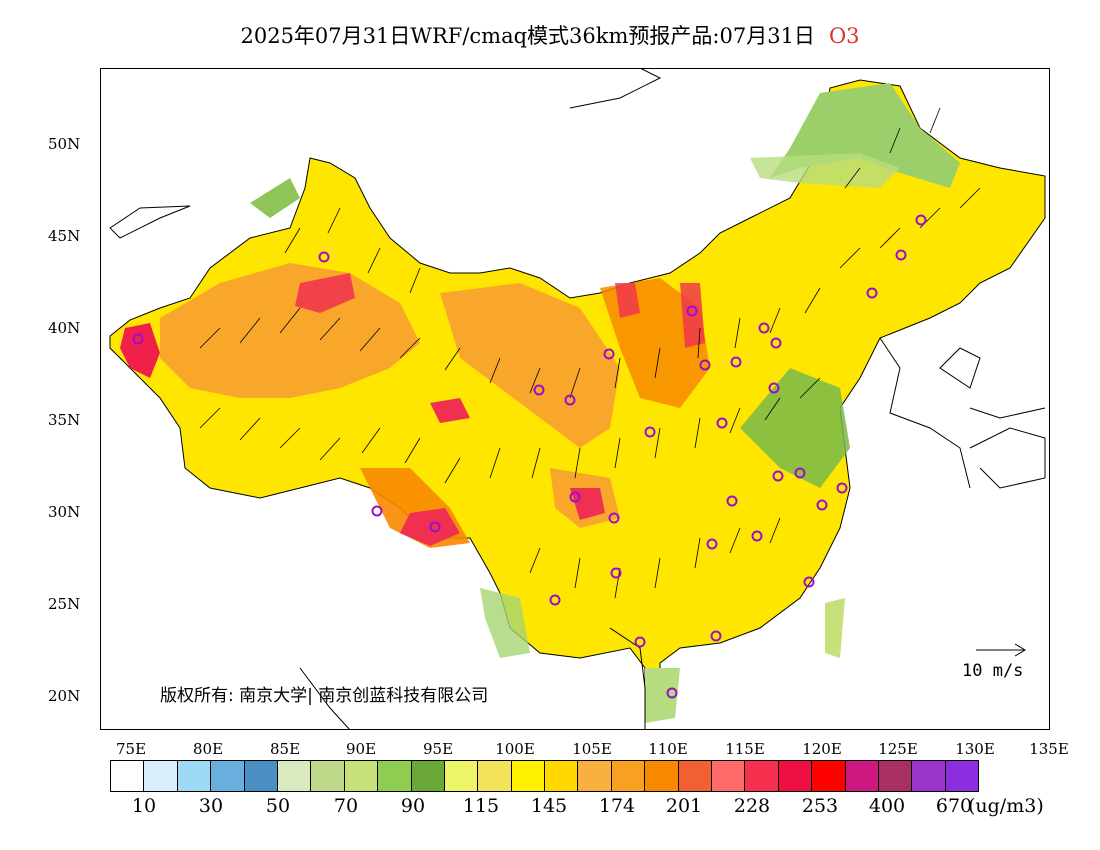 This screenshot has width=1100, height=850. I want to click on colorbar-unit: (ug/m3), so click(1006, 806).